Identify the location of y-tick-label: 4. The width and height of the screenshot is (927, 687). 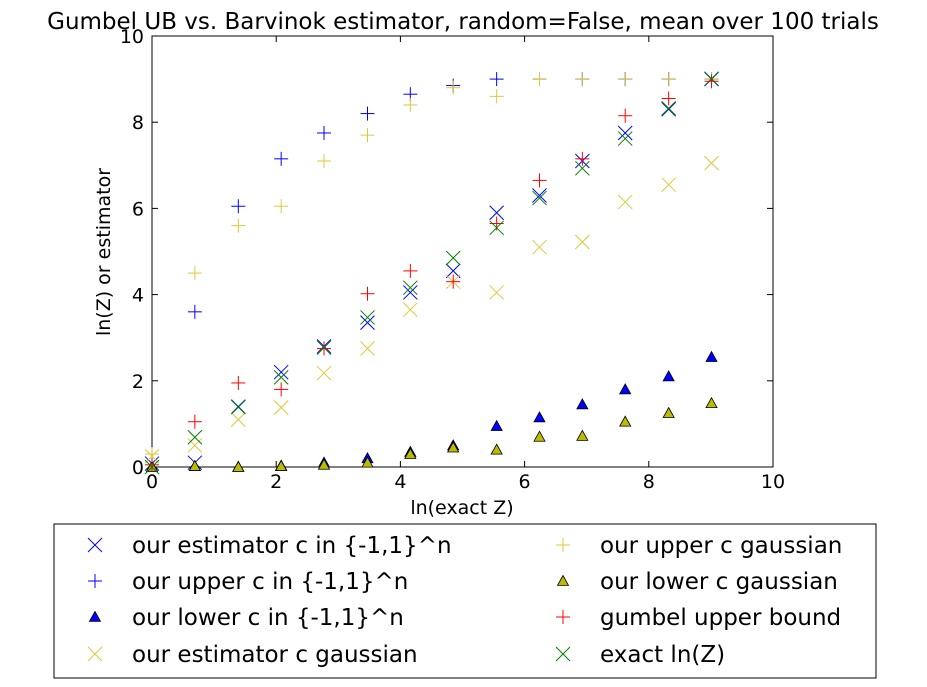
(138, 296).